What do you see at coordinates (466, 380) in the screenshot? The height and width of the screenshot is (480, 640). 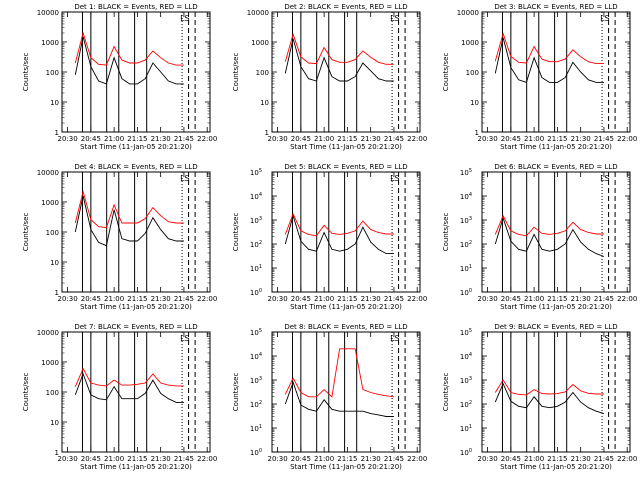 I see `y-tick-label: 10³` at bounding box center [466, 380].